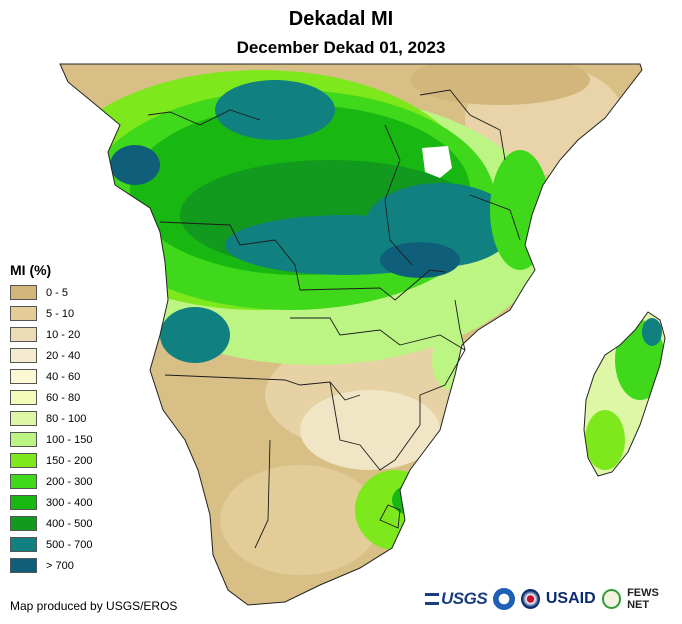 Image resolution: width=682 pixels, height=624 pixels. What do you see at coordinates (69, 544) in the screenshot?
I see `legend-label: 500 - 700` at bounding box center [69, 544].